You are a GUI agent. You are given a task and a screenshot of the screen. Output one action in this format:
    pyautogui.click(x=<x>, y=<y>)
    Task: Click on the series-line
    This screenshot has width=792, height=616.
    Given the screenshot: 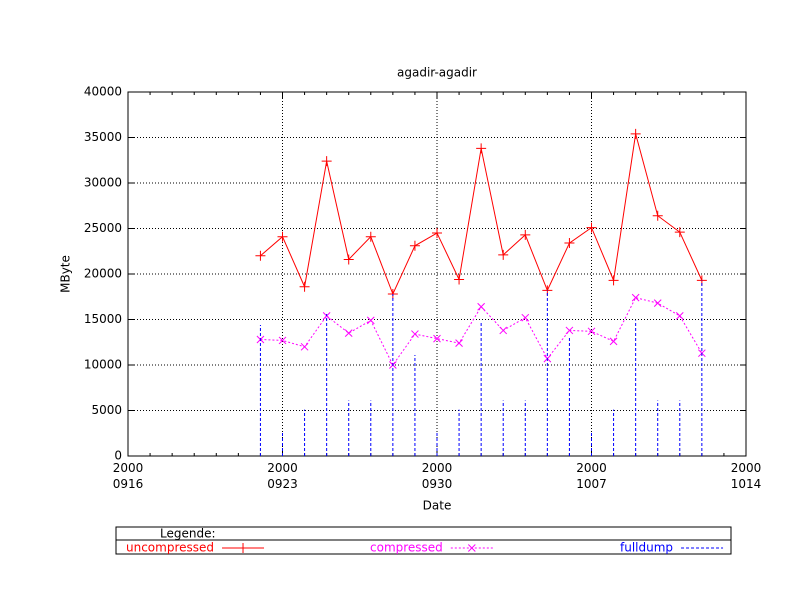 What is the action you would take?
    pyautogui.click(x=481, y=331)
    